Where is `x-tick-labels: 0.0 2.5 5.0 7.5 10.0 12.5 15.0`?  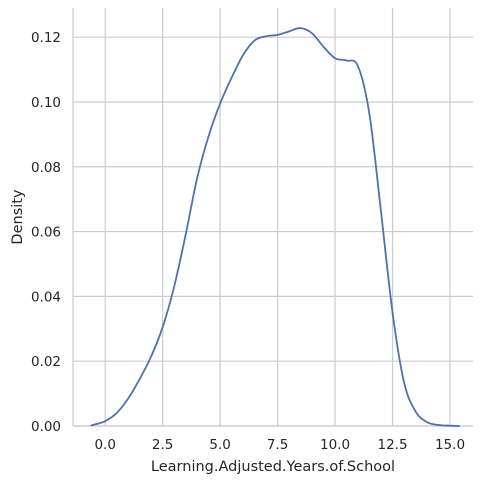 x-tick-labels: 0.0 2.5 5.0 7.5 10.0 12.5 15.0 is located at coordinates (279, 445).